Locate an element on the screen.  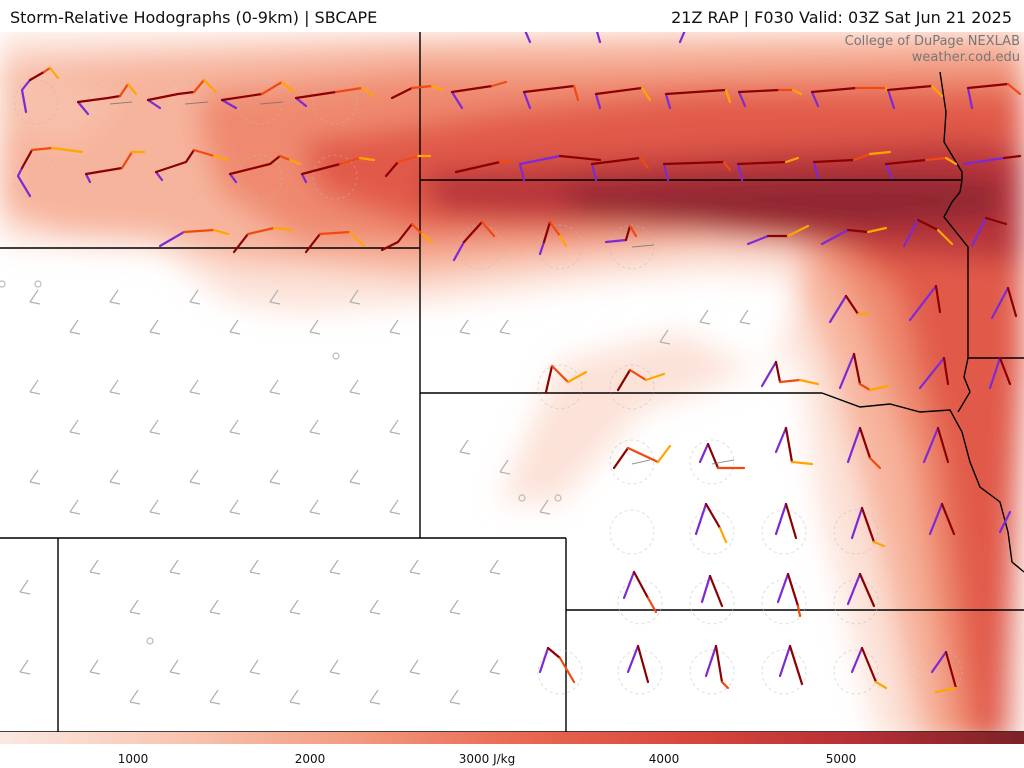
colorbar-tick: 2000 is located at coordinates (310, 759).